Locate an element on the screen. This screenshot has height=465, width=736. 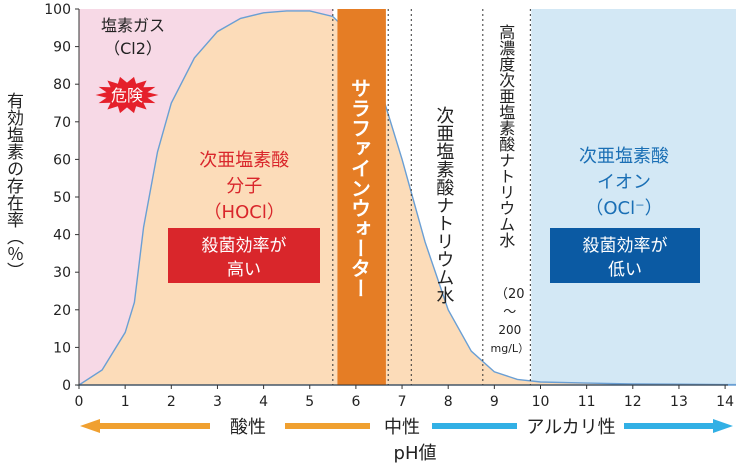
y-tick-label: 10 is located at coordinates (62, 348).